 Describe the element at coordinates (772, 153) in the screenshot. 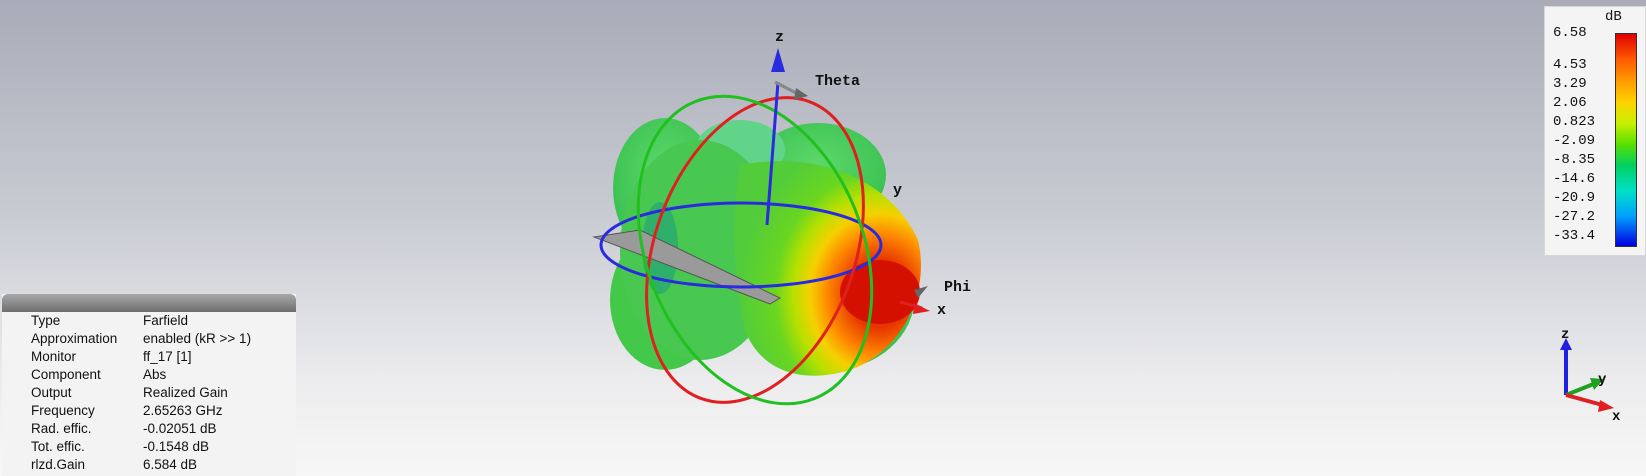

I see `z-axis-line` at that location.